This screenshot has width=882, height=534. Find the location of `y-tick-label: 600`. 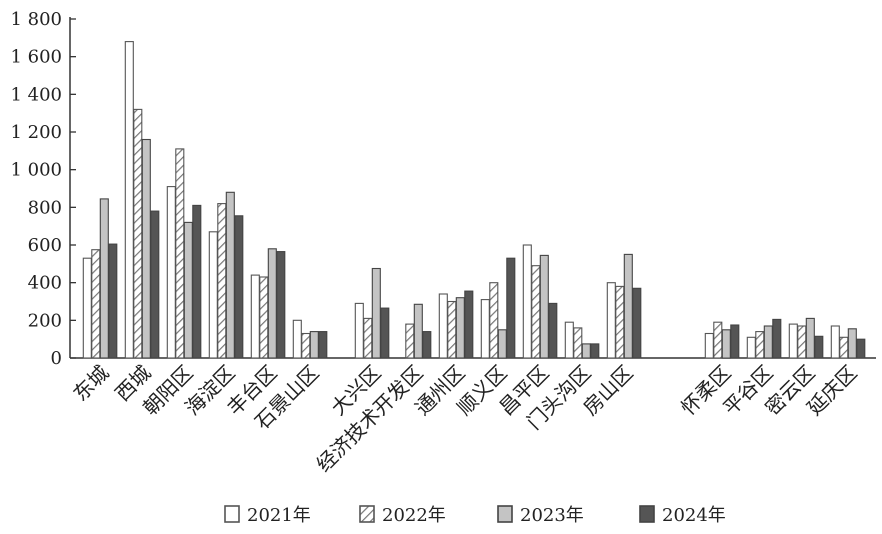

y-tick-label: 600 is located at coordinates (45, 245).